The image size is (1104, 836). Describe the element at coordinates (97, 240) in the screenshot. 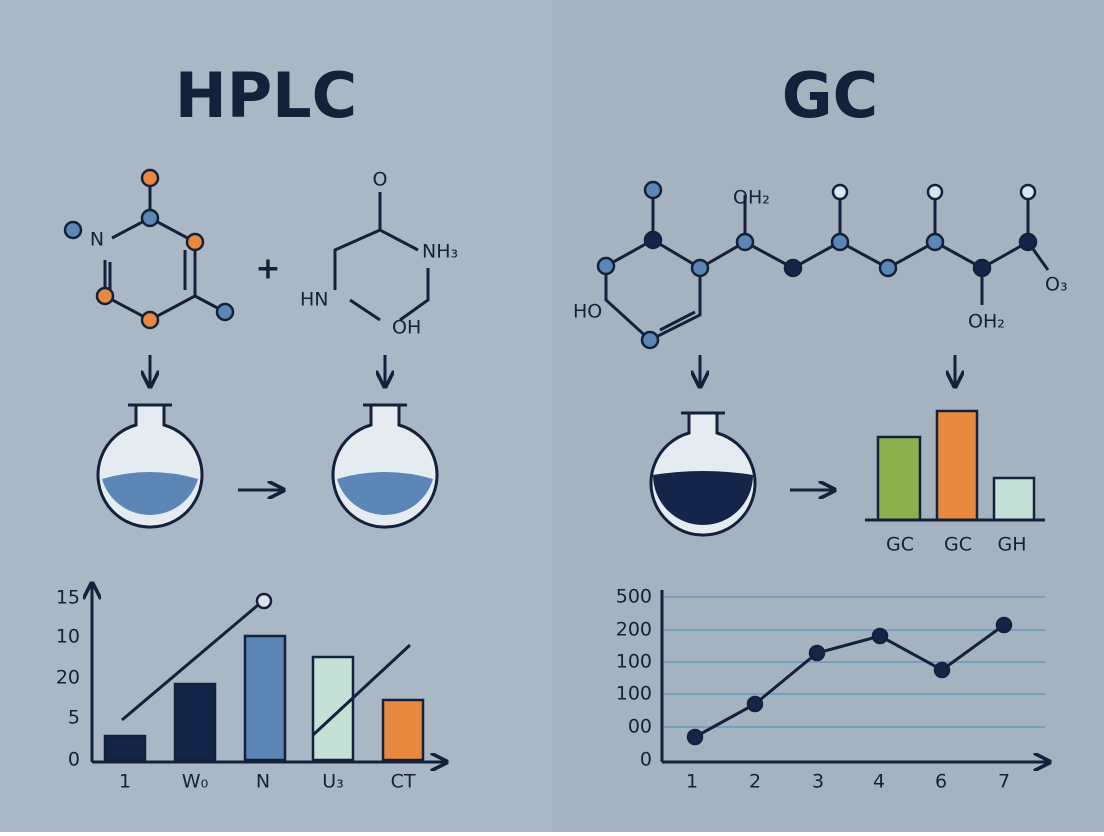

I see `atom: N` at that location.